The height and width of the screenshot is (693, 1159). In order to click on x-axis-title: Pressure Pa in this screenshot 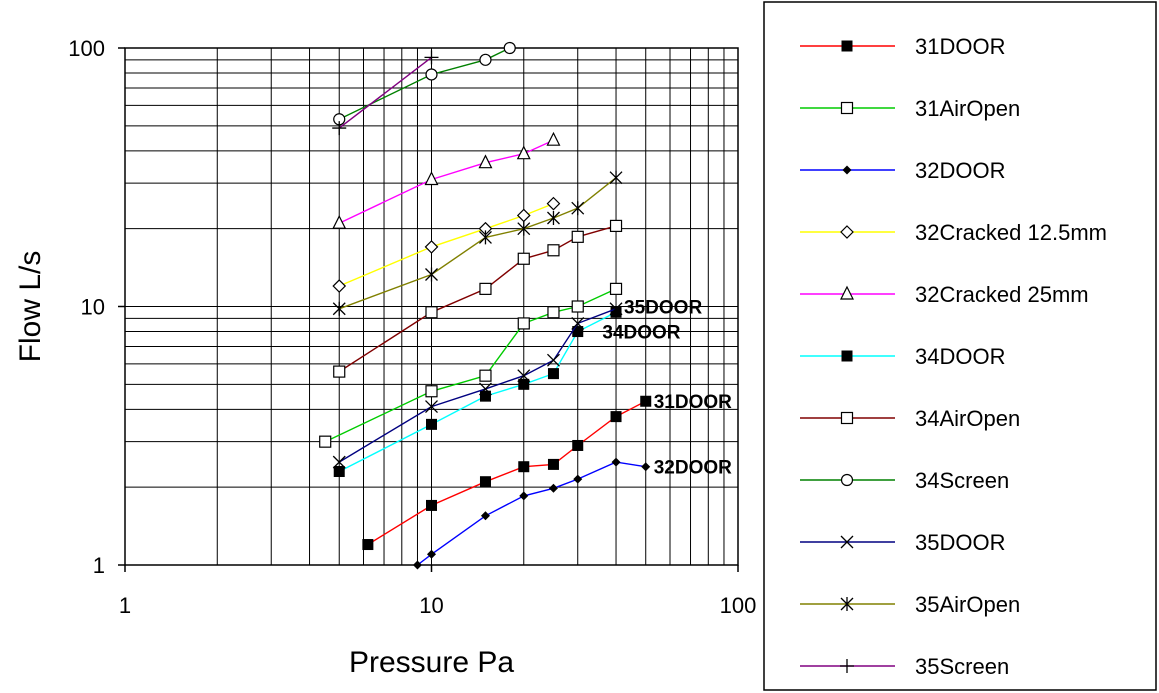, I will do `click(431, 662)`.